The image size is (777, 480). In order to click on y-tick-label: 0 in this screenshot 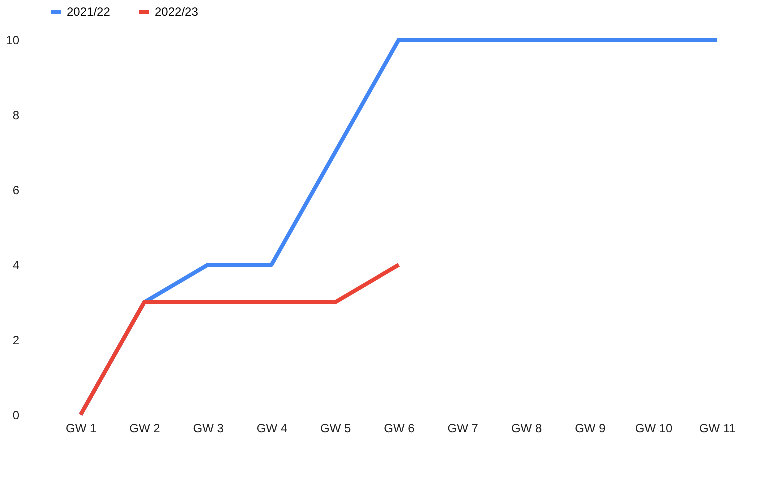, I will do `click(16, 415)`.